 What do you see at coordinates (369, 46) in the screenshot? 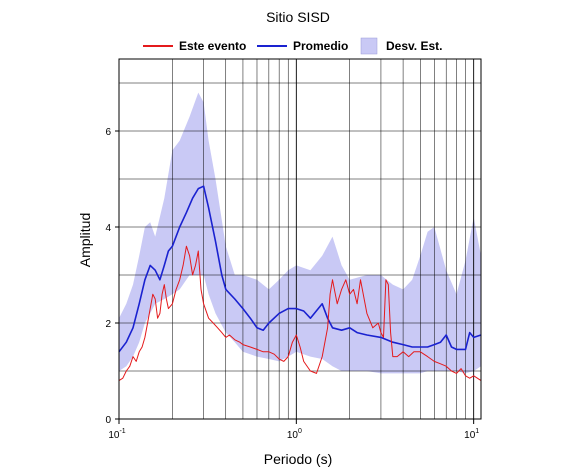
I see `legend-swatch-desv-est` at bounding box center [369, 46].